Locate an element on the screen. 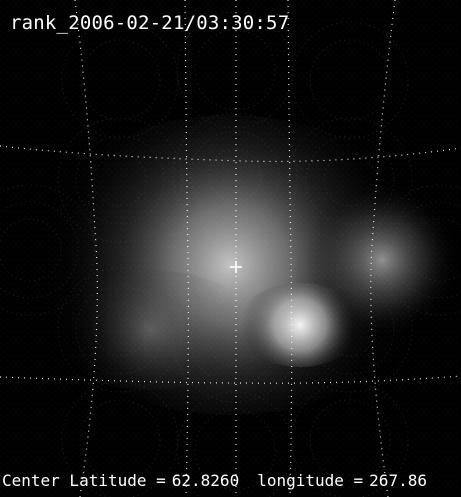 This screenshot has width=461, height=497. meridian-center-right is located at coordinates (290, 248).